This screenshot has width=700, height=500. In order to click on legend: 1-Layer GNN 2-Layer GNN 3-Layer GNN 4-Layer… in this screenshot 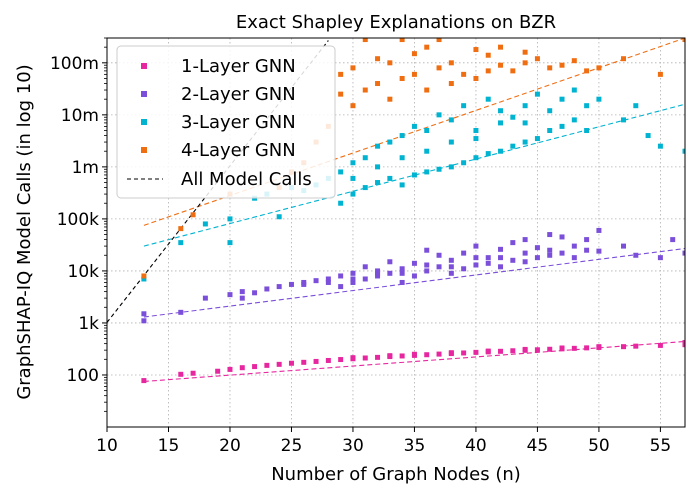, I will do `click(226, 122)`.